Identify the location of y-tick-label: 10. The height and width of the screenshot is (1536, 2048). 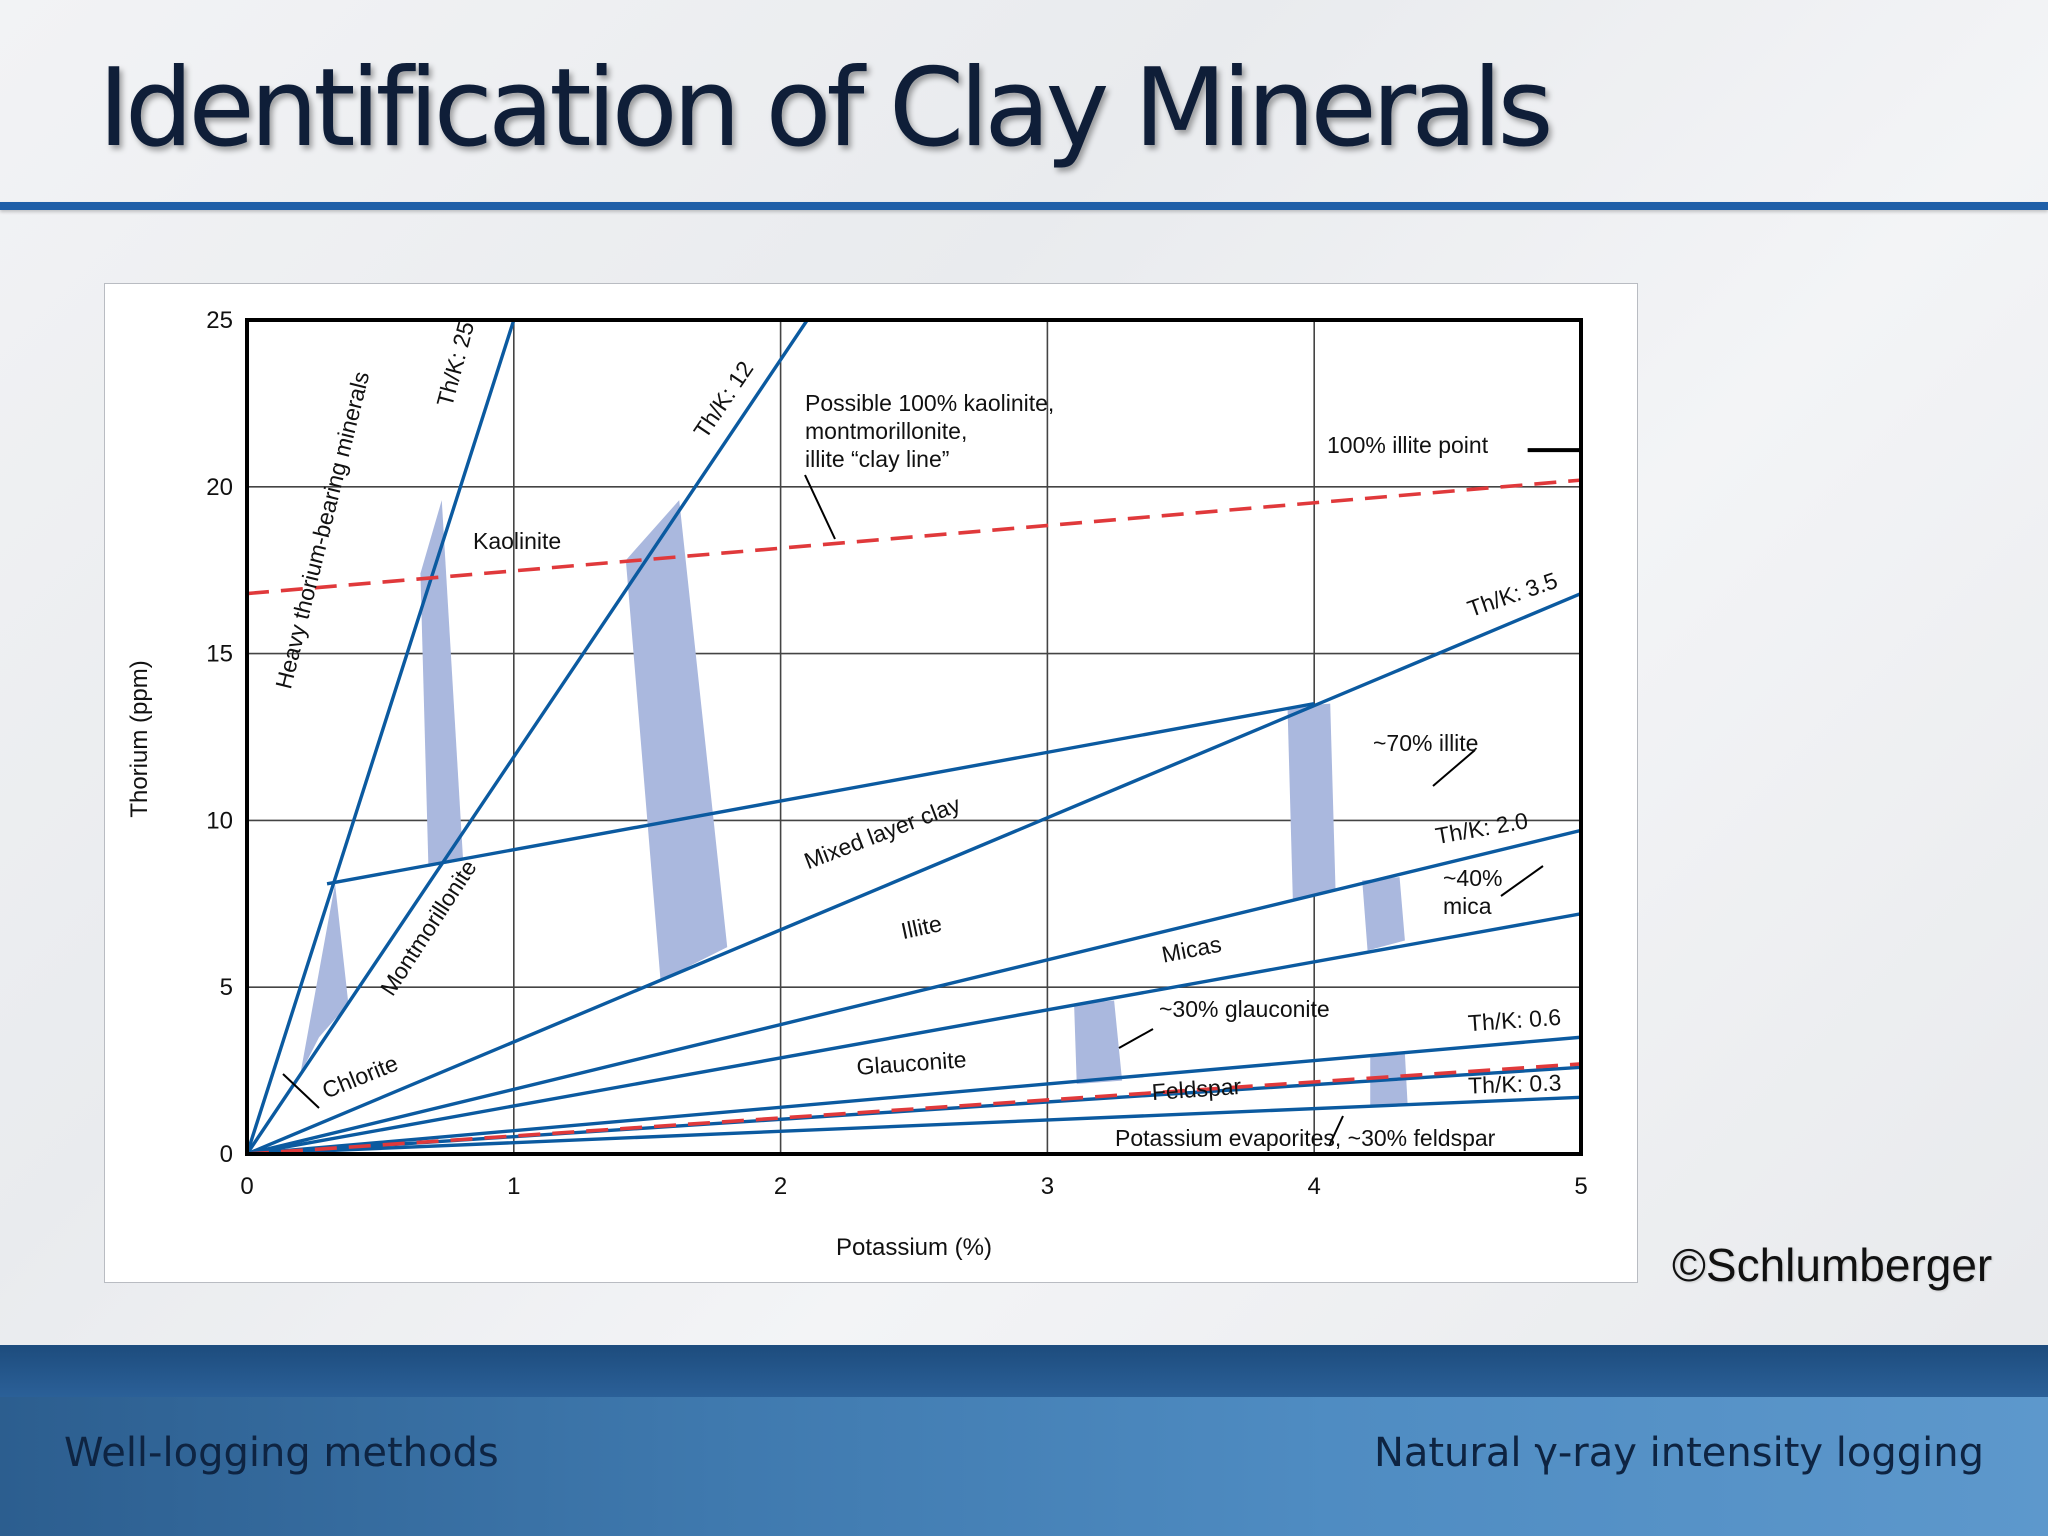
(219, 820).